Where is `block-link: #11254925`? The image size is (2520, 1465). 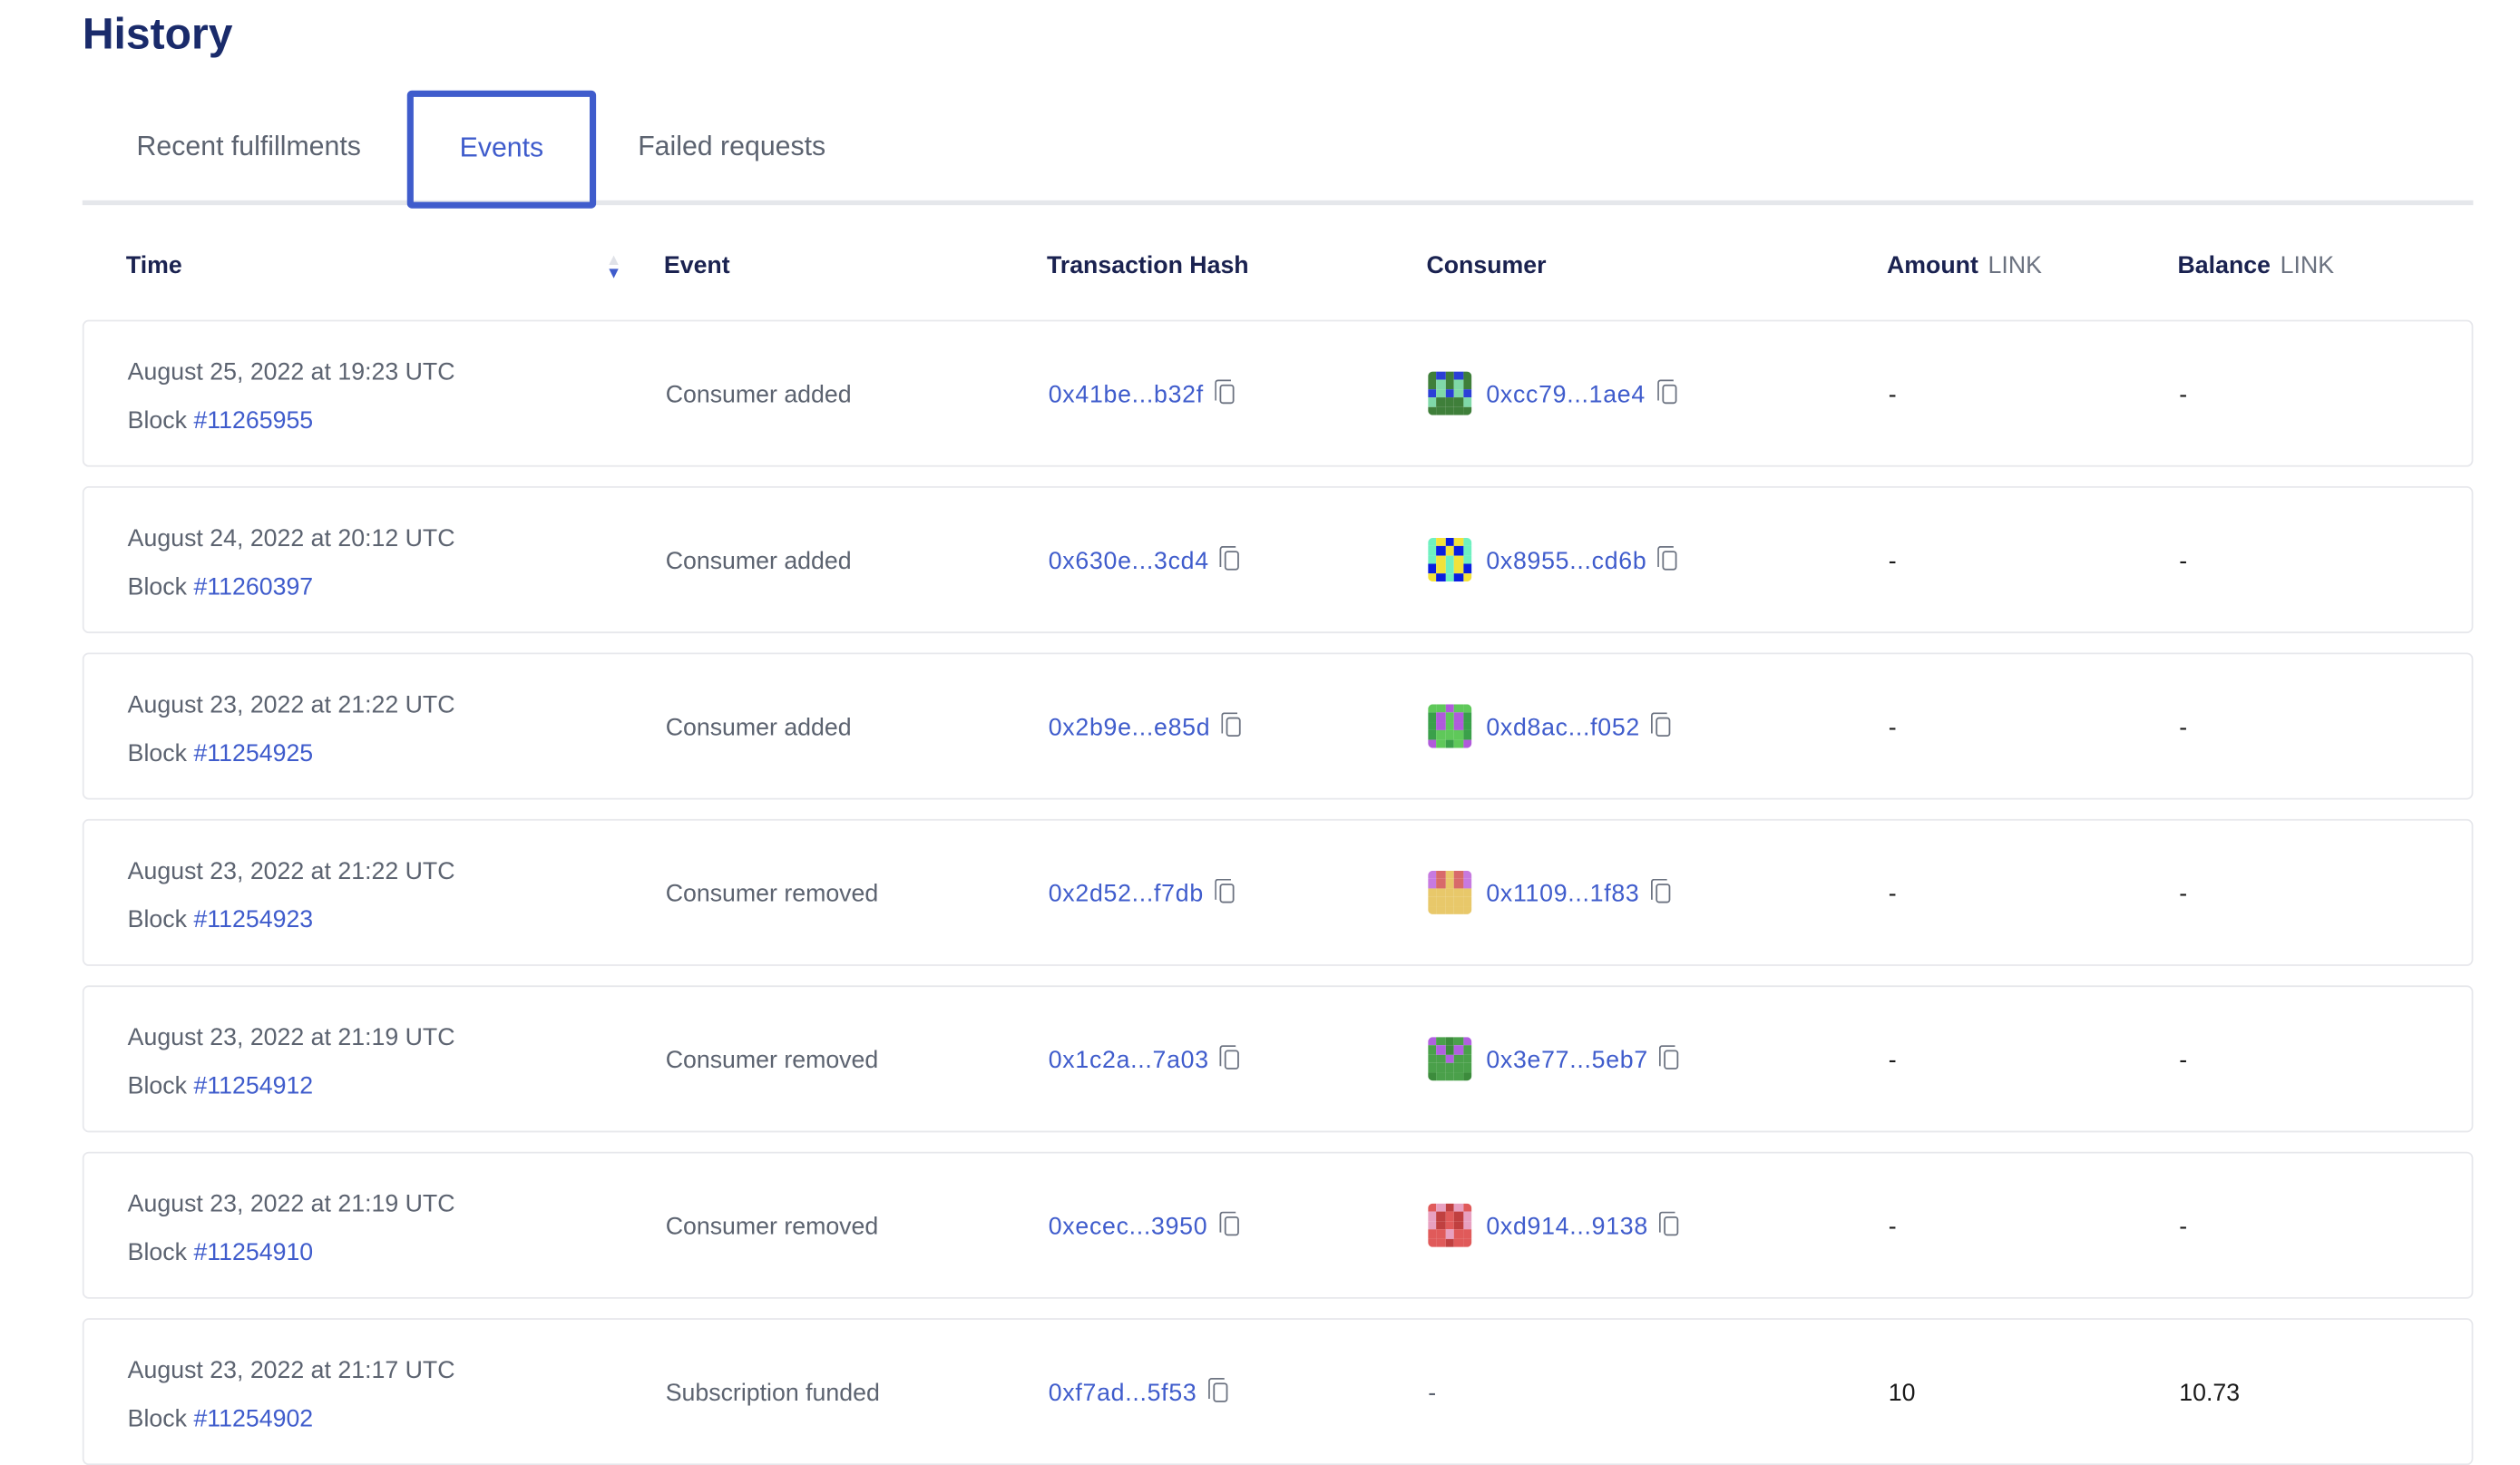
block-link: #11254925 is located at coordinates (253, 753).